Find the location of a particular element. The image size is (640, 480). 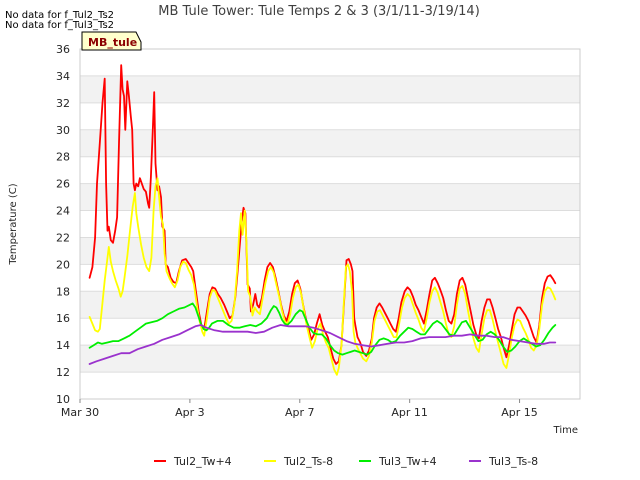

y-tick-label: 34 is located at coordinates (63, 76).